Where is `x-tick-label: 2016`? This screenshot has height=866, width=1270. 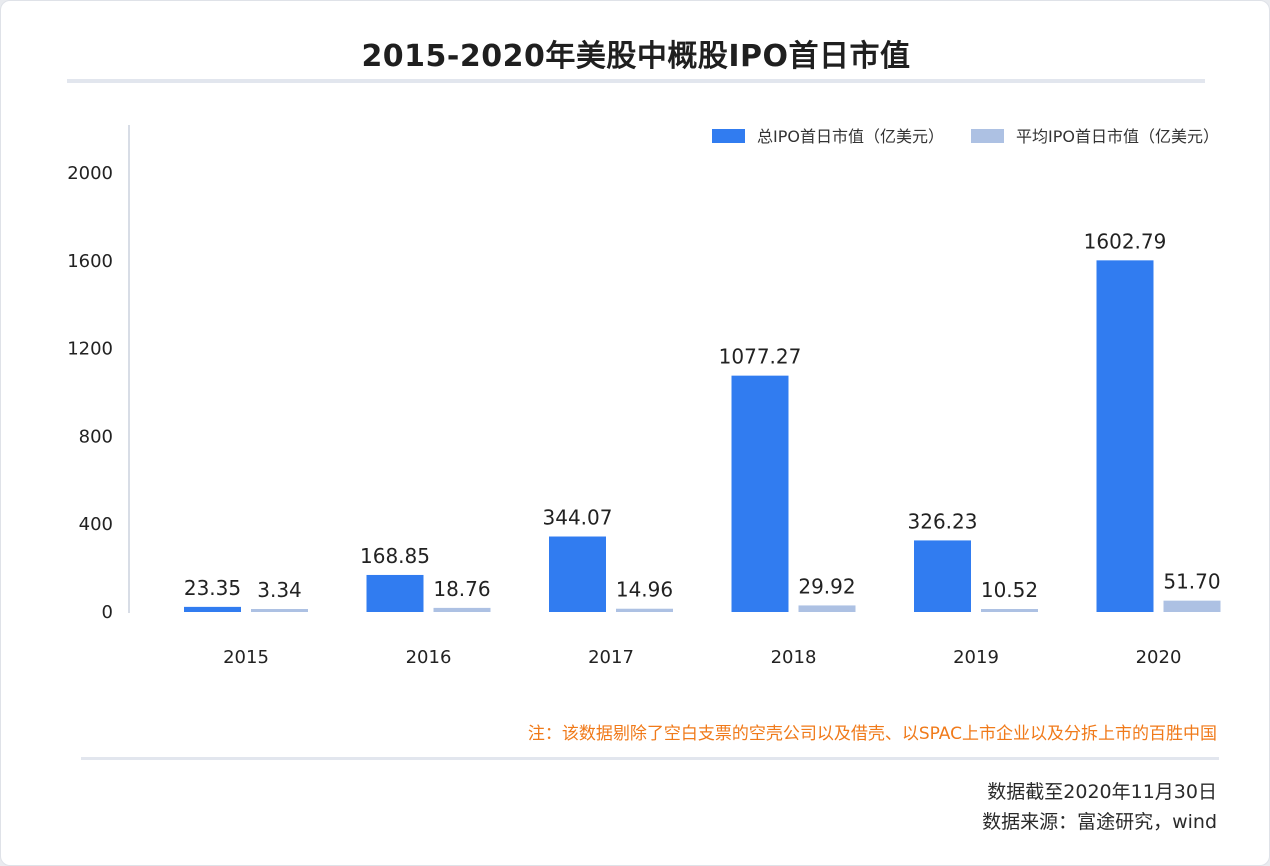 x-tick-label: 2016 is located at coordinates (429, 657).